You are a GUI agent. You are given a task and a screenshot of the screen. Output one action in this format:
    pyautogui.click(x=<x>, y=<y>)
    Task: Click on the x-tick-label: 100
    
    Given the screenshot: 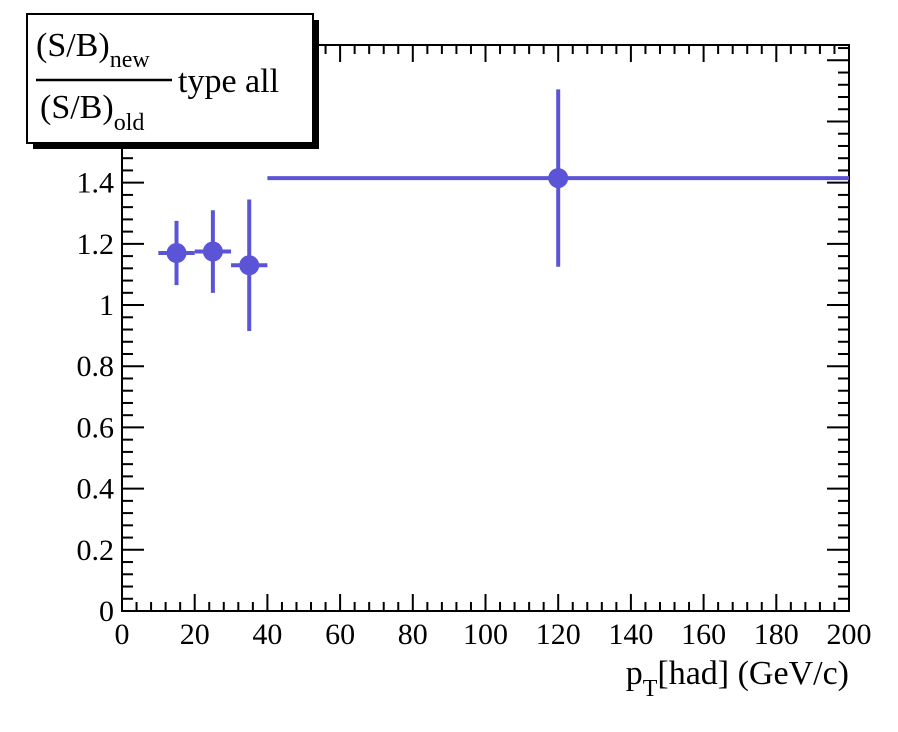 What is the action you would take?
    pyautogui.click(x=485, y=634)
    